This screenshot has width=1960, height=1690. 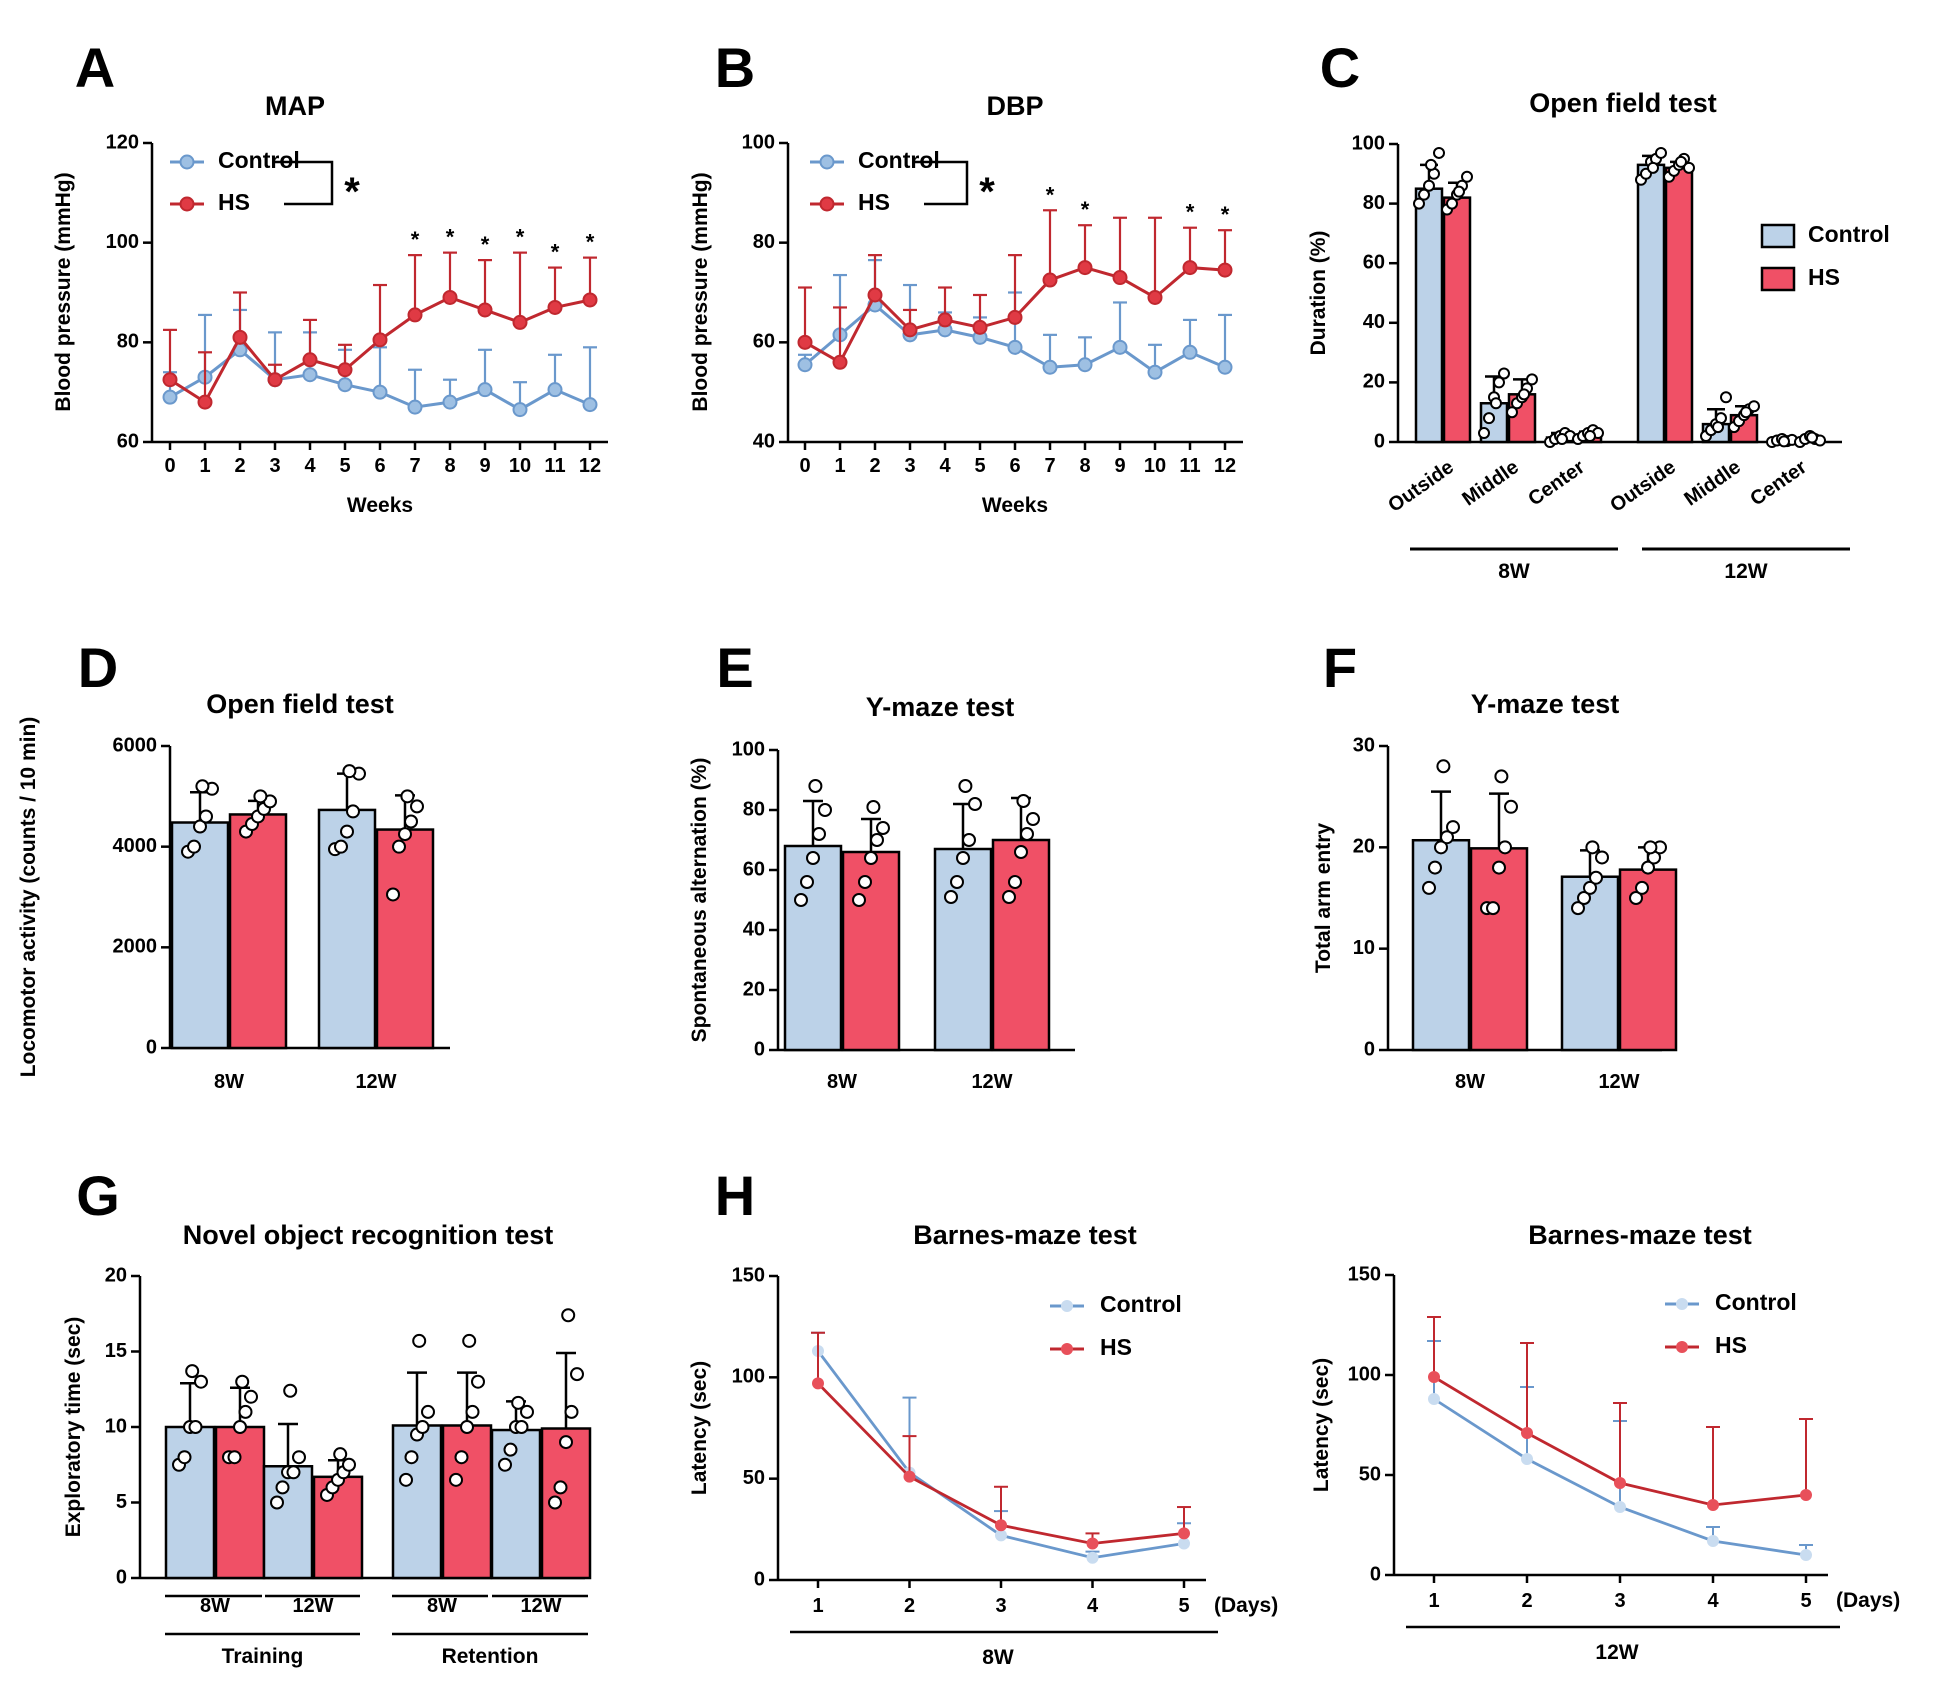 What do you see at coordinates (554, 466) in the screenshot?
I see `x-tick-label: 11` at bounding box center [554, 466].